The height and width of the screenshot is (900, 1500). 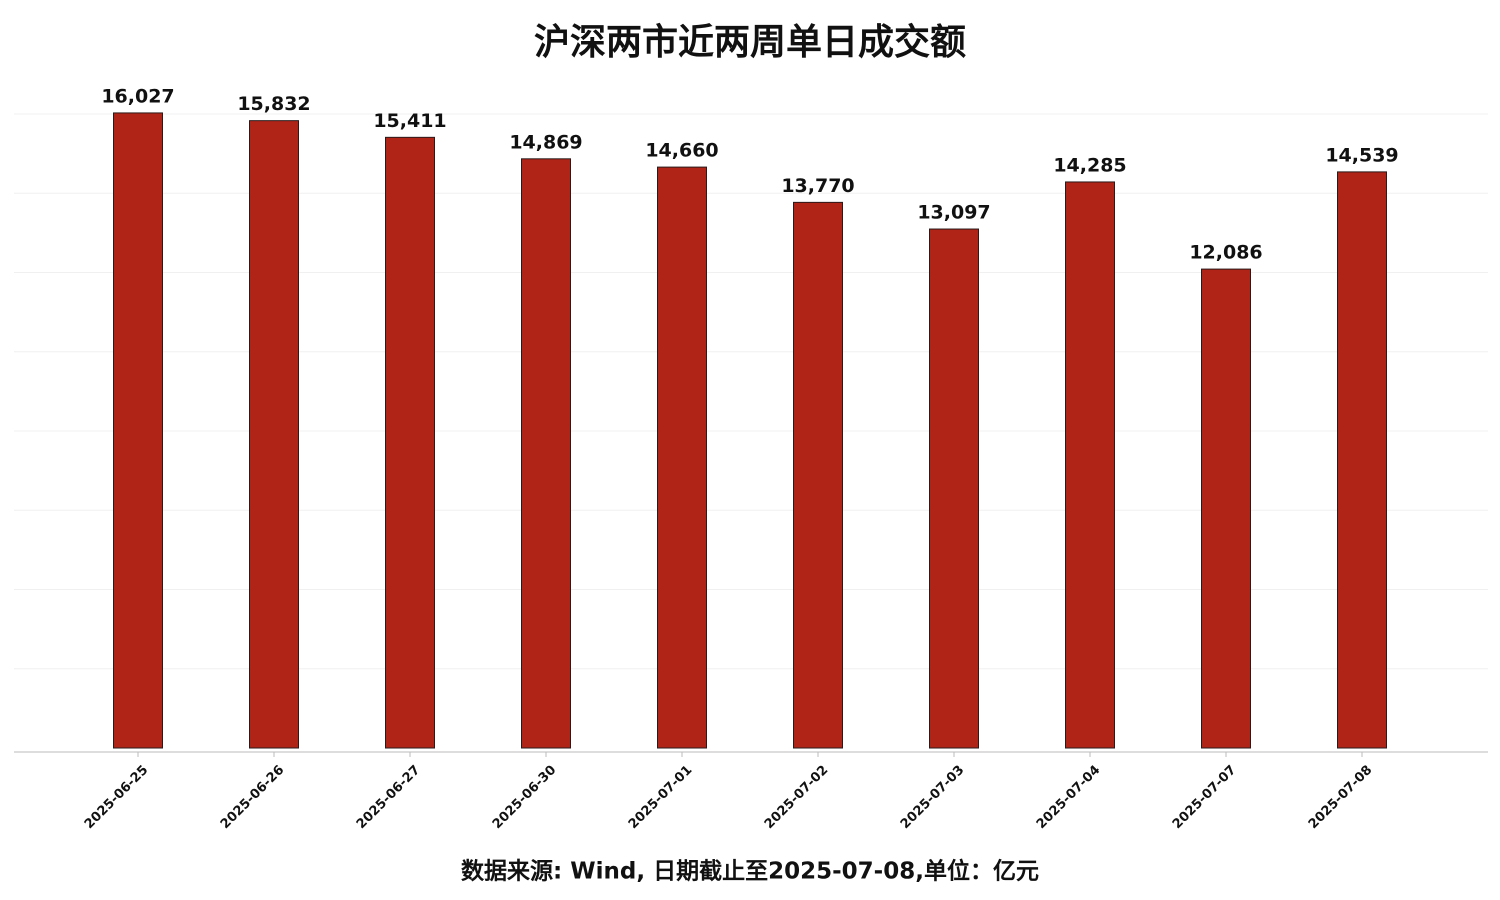 I want to click on data-label: 16,027, so click(x=137, y=96).